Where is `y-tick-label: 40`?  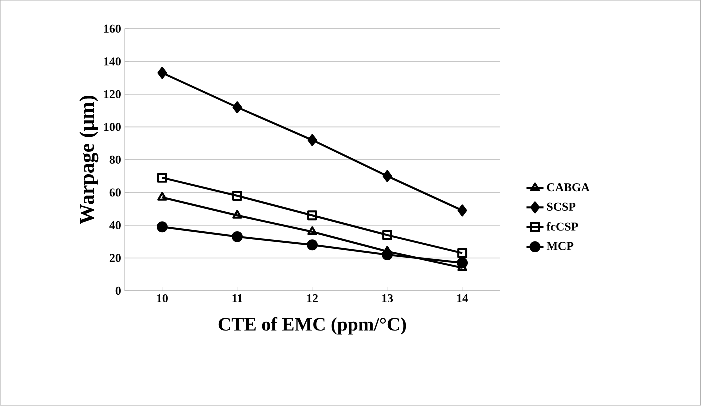 y-tick-label: 40 is located at coordinates (115, 225).